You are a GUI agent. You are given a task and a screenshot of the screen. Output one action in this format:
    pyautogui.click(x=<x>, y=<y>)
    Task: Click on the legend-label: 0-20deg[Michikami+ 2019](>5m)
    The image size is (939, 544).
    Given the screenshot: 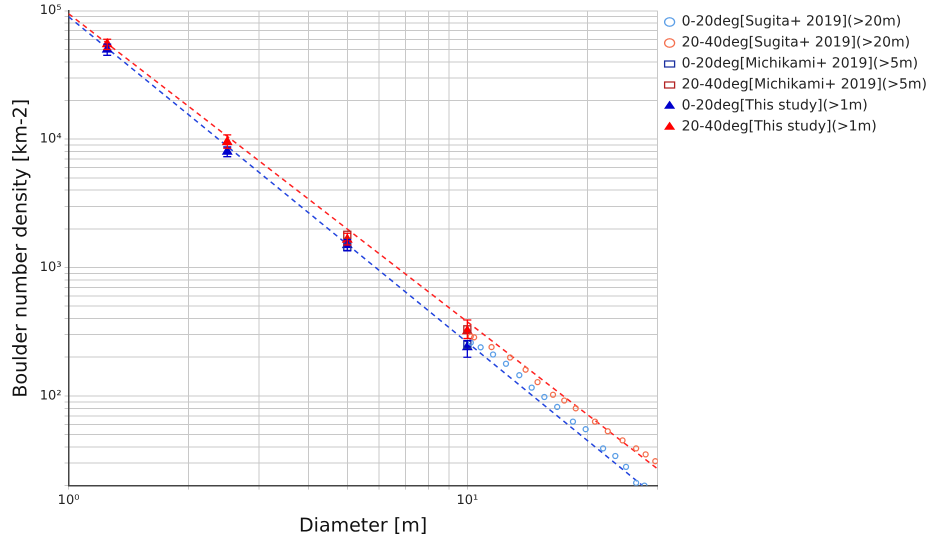 What is the action you would take?
    pyautogui.click(x=800, y=64)
    